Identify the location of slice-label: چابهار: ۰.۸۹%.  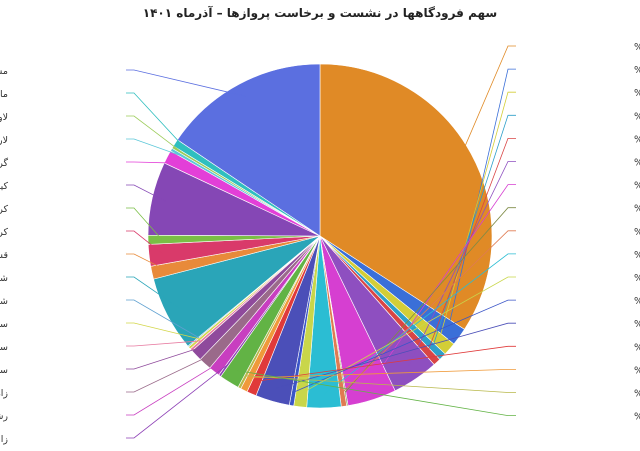
(637, 347).